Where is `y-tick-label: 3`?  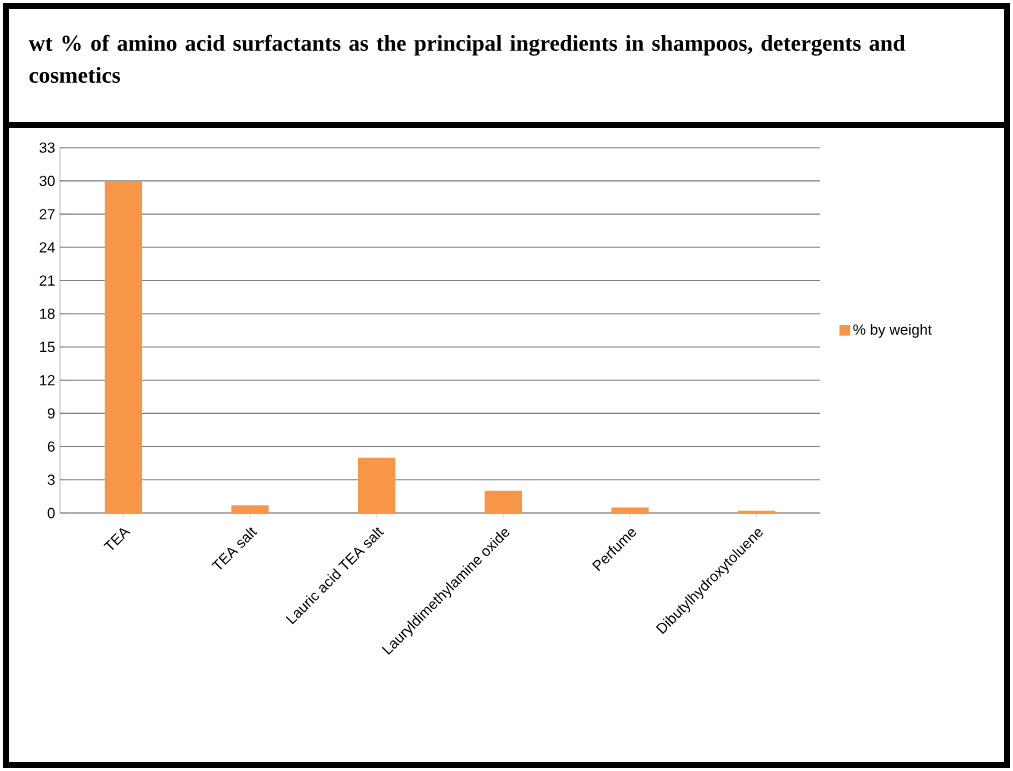
y-tick-label: 3 is located at coordinates (51, 479).